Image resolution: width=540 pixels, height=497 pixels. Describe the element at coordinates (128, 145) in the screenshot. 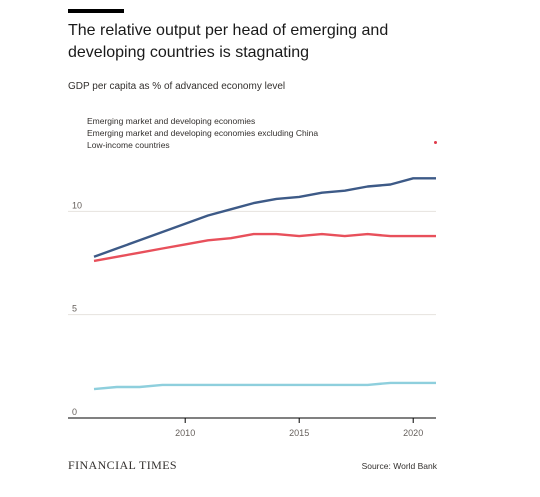

I see `legend-item-low-income: Low-income countries` at that location.